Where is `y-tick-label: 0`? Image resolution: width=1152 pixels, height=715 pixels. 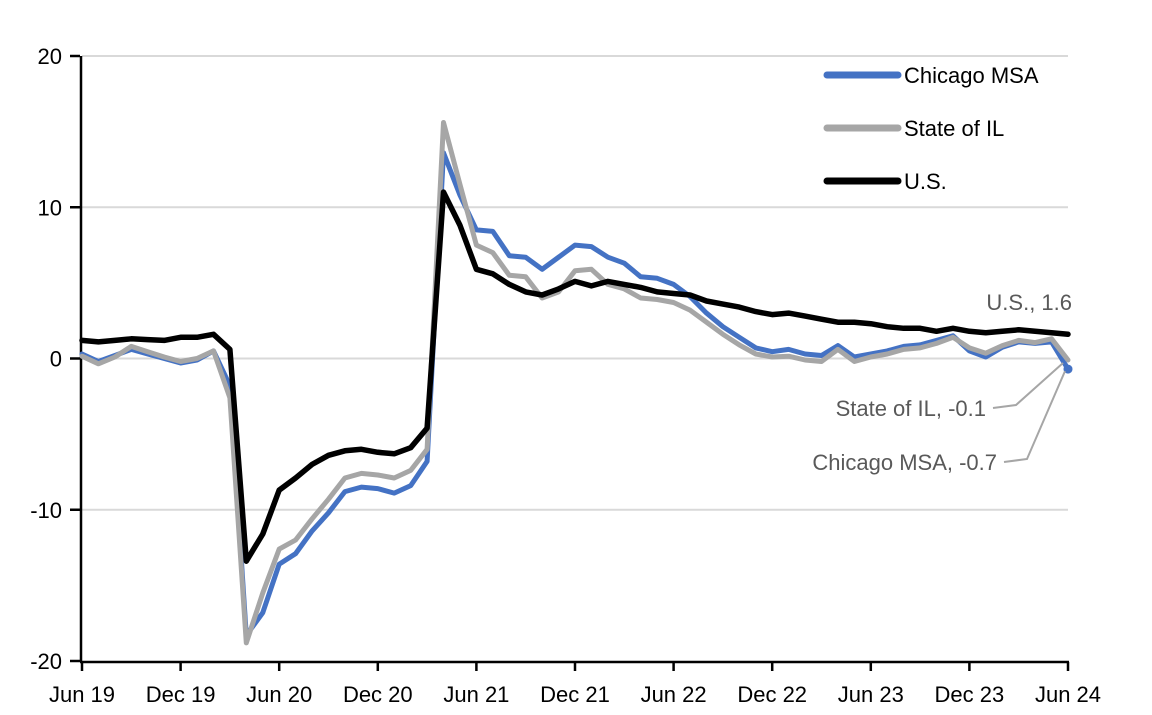
y-tick-label: 0 is located at coordinates (56, 359).